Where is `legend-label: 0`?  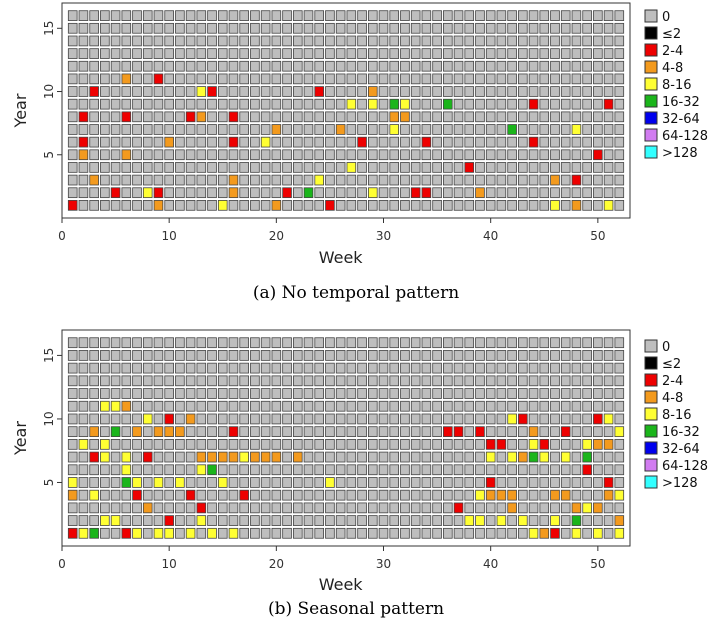
legend-label: 0 is located at coordinates (666, 347).